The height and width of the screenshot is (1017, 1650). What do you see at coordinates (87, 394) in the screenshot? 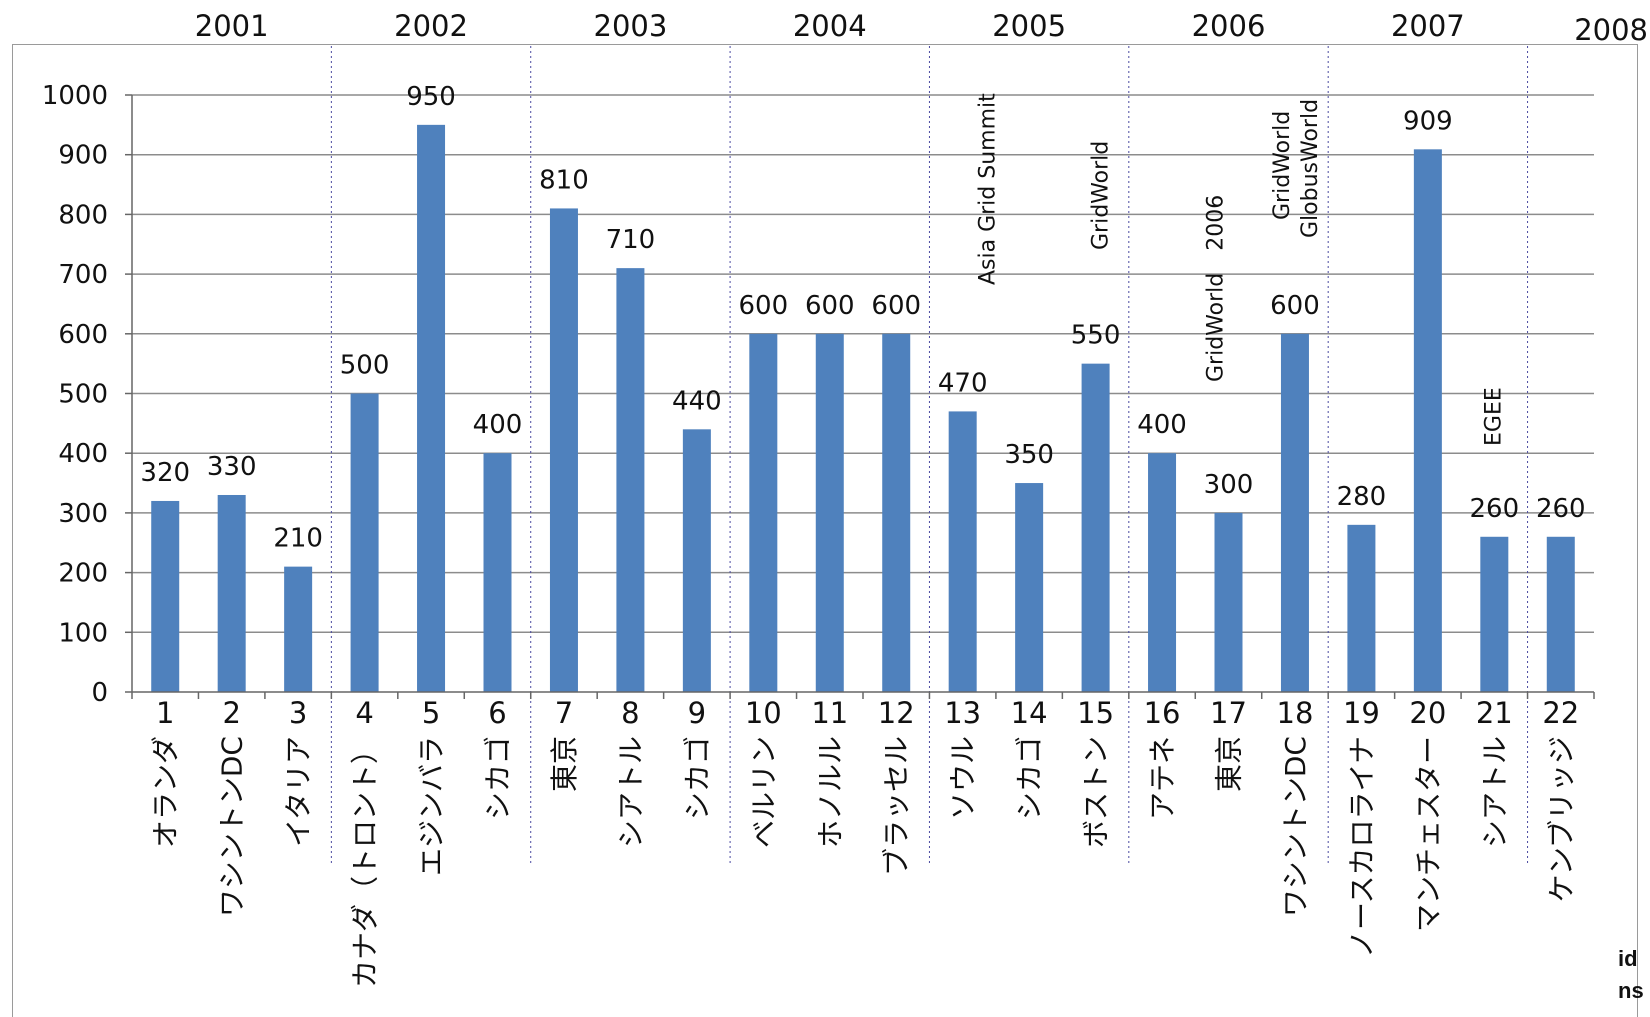
I see `y-axis: 0 100 200 300 400 500 600 700 800 900 1000` at bounding box center [87, 394].